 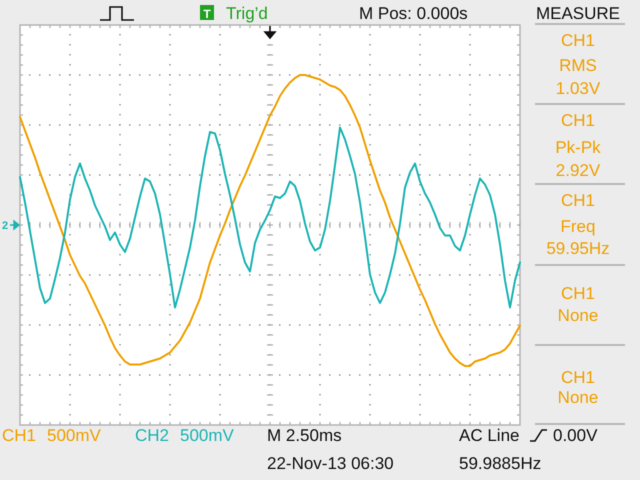 I want to click on text: M Pos: 0.000s, so click(x=413, y=13).